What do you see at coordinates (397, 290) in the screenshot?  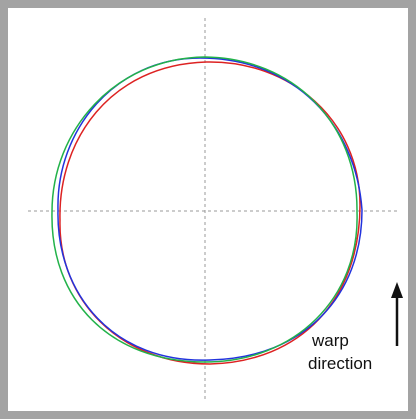 I see `arrow-head` at bounding box center [397, 290].